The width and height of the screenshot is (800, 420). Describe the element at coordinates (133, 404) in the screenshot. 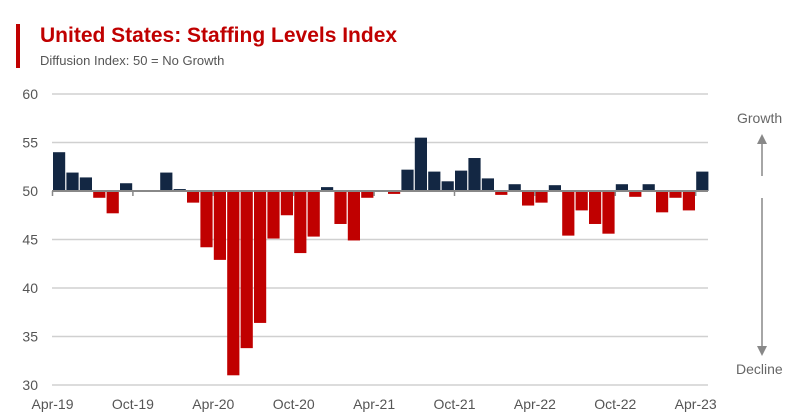

I see `x-tick-label: Oct-19` at that location.